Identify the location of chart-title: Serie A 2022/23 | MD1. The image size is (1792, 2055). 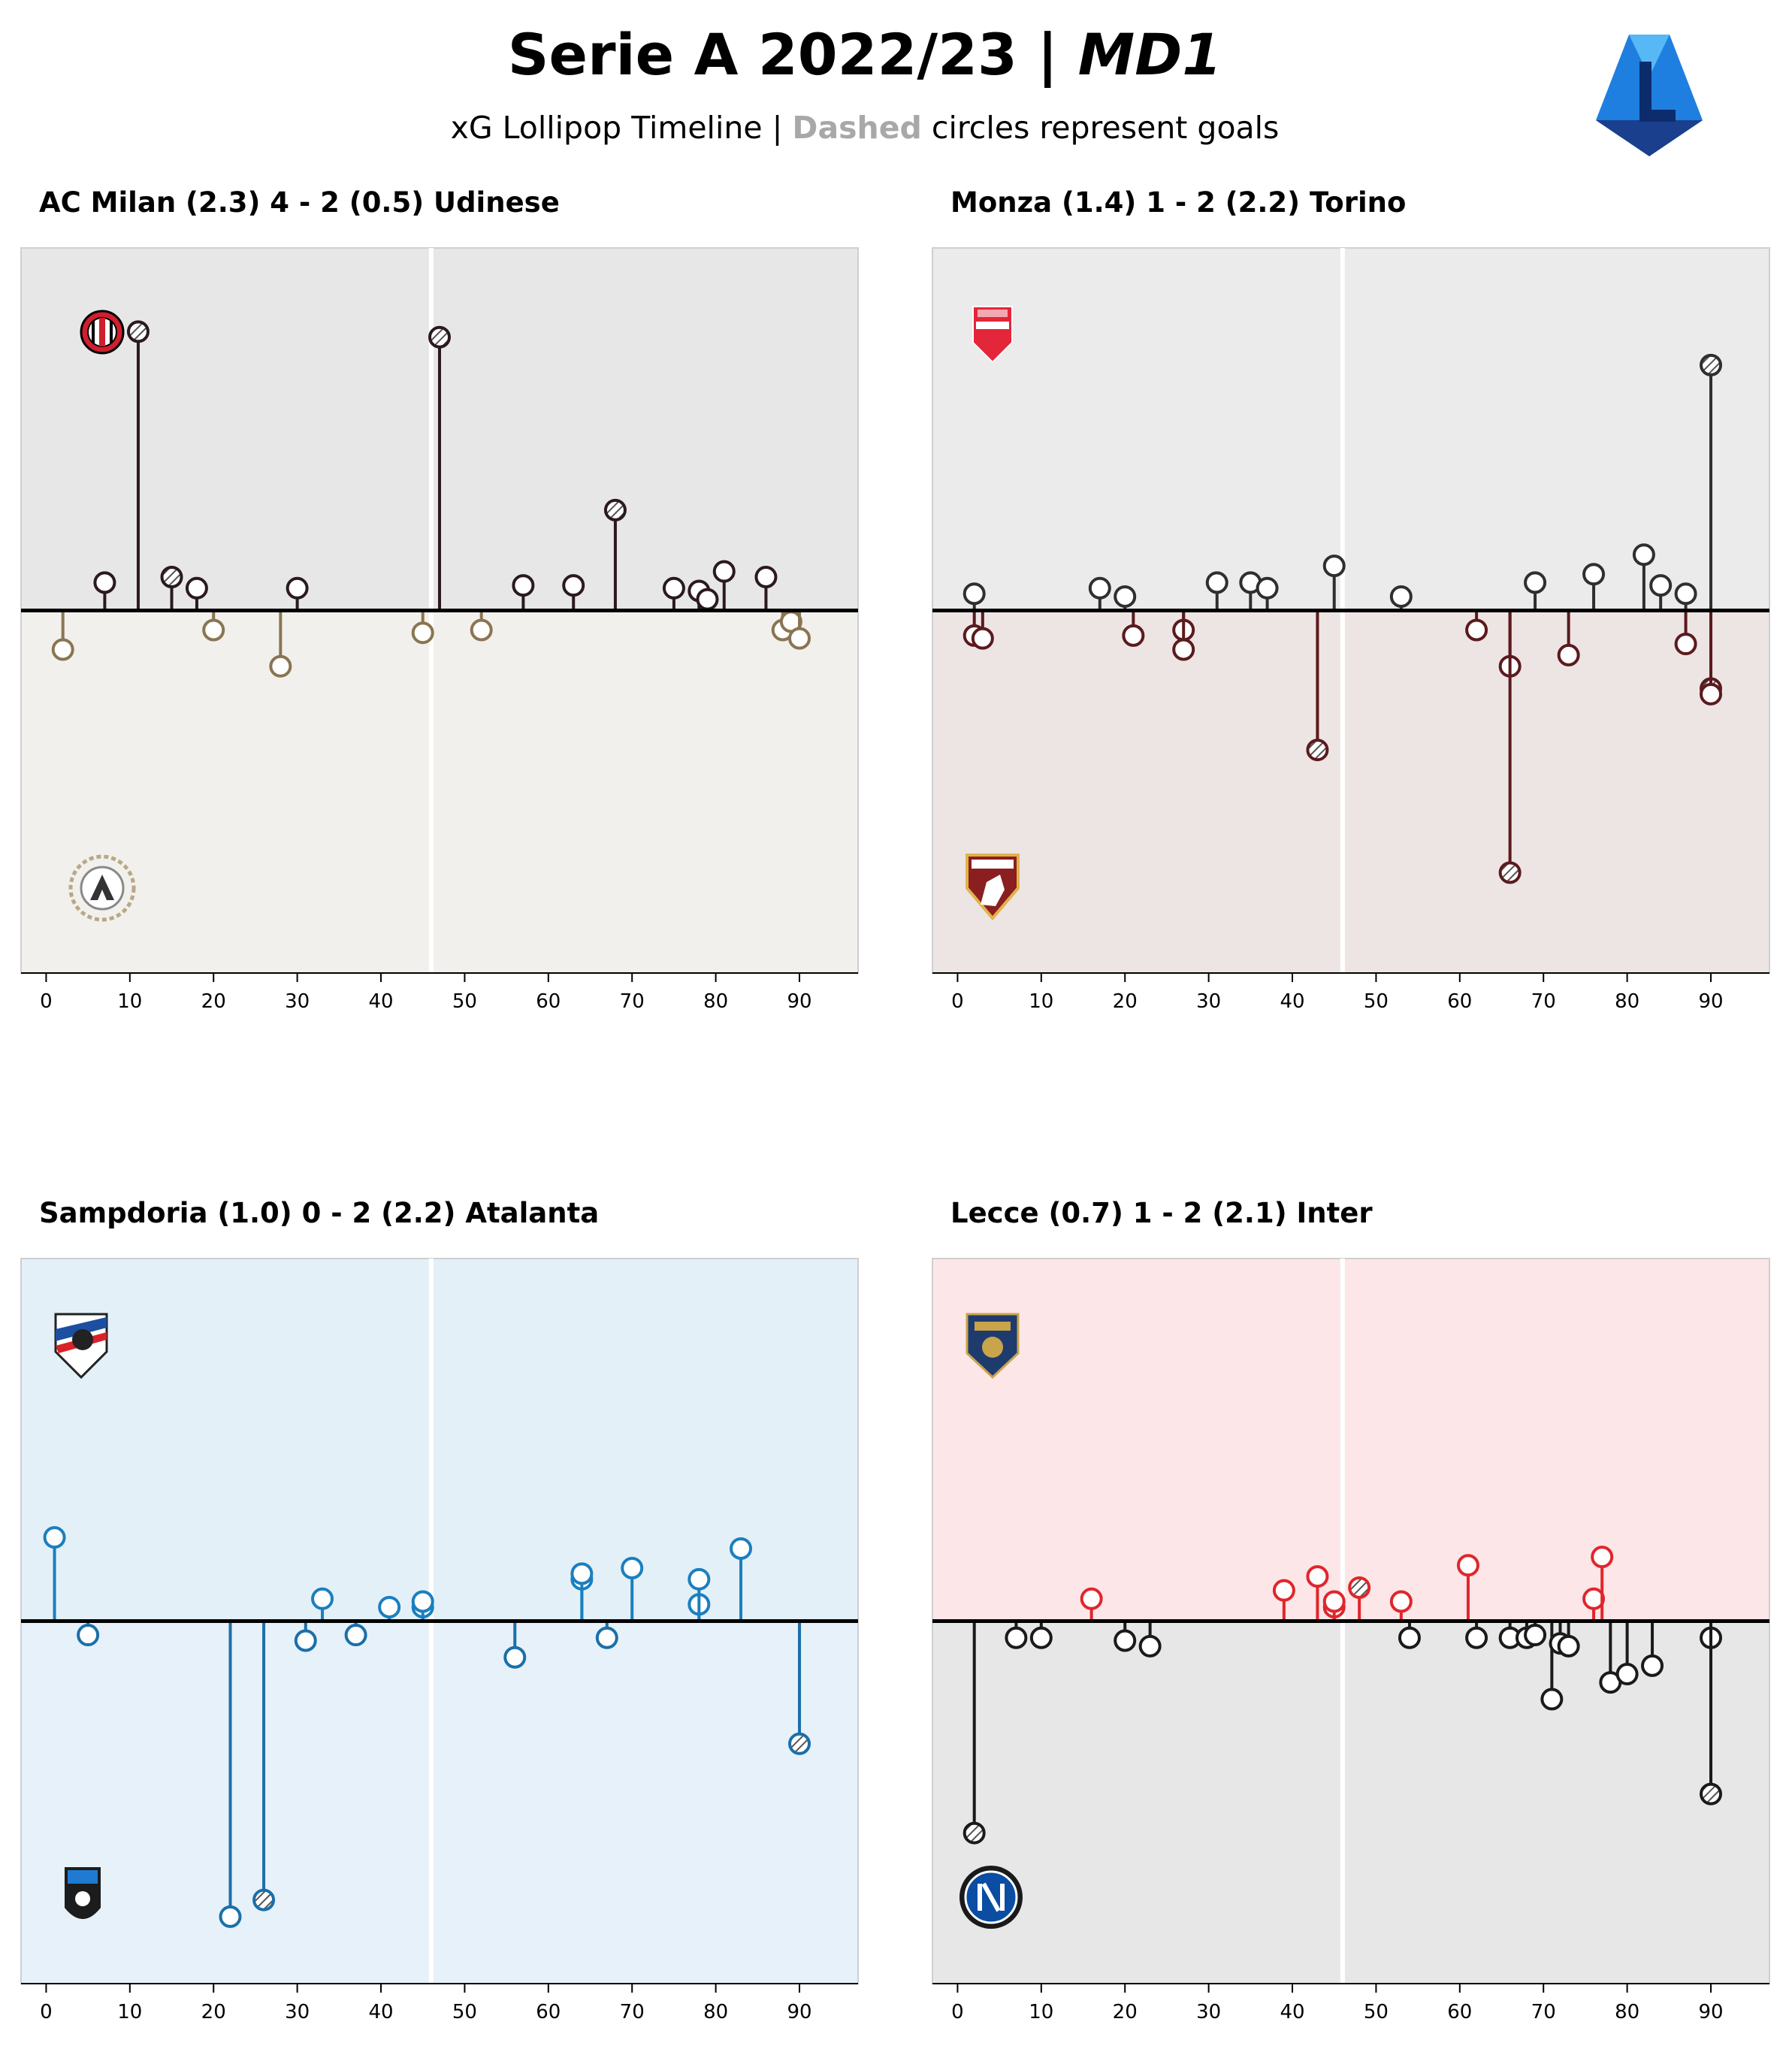
(865, 54).